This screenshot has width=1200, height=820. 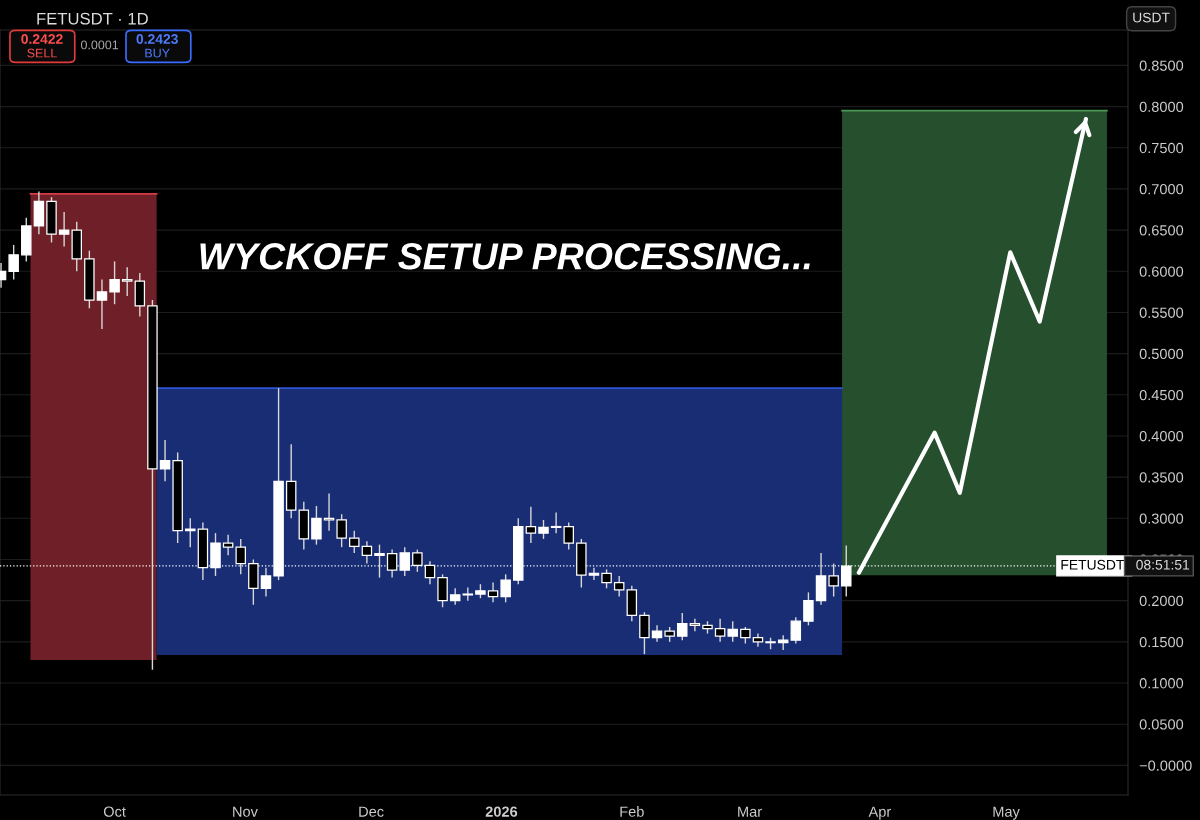 I want to click on x-tick-label: 2026, so click(x=501, y=811).